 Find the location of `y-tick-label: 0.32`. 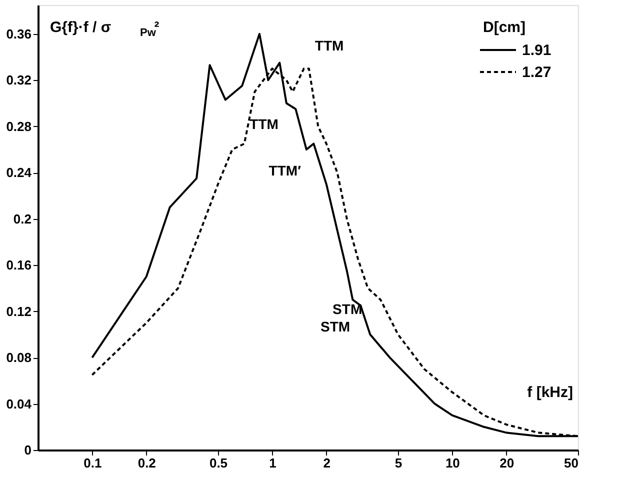

y-tick-label: 0.32 is located at coordinates (19, 80).